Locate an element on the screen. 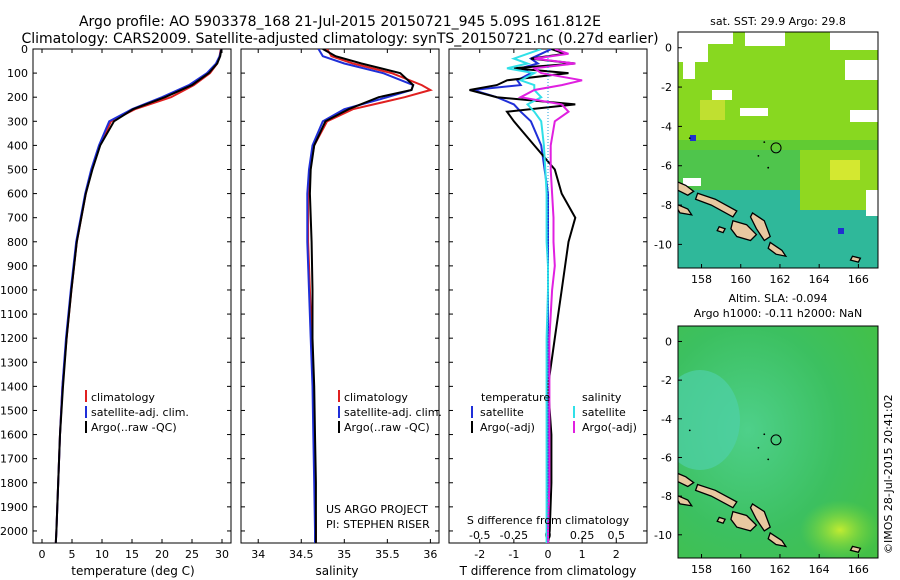 Image resolution: width=900 pixels, height=580 pixels. temperature-axis-label: temperature (deg C) is located at coordinates (132, 571).